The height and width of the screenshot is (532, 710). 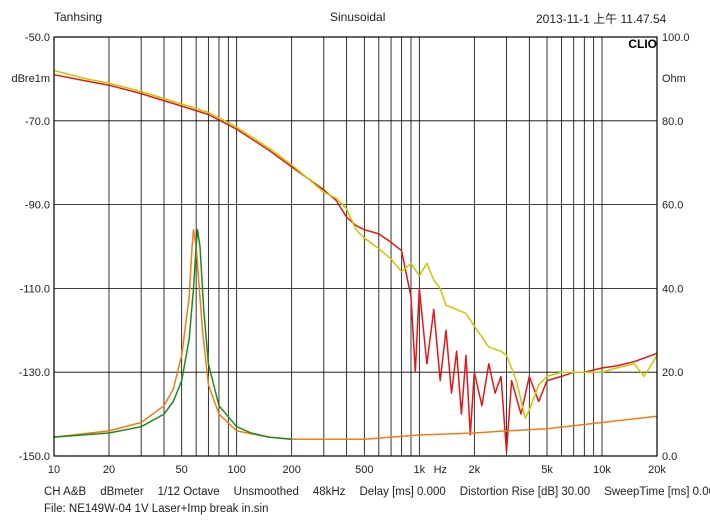 I want to click on footer-setting: 1/12 Octave, so click(x=188, y=492).